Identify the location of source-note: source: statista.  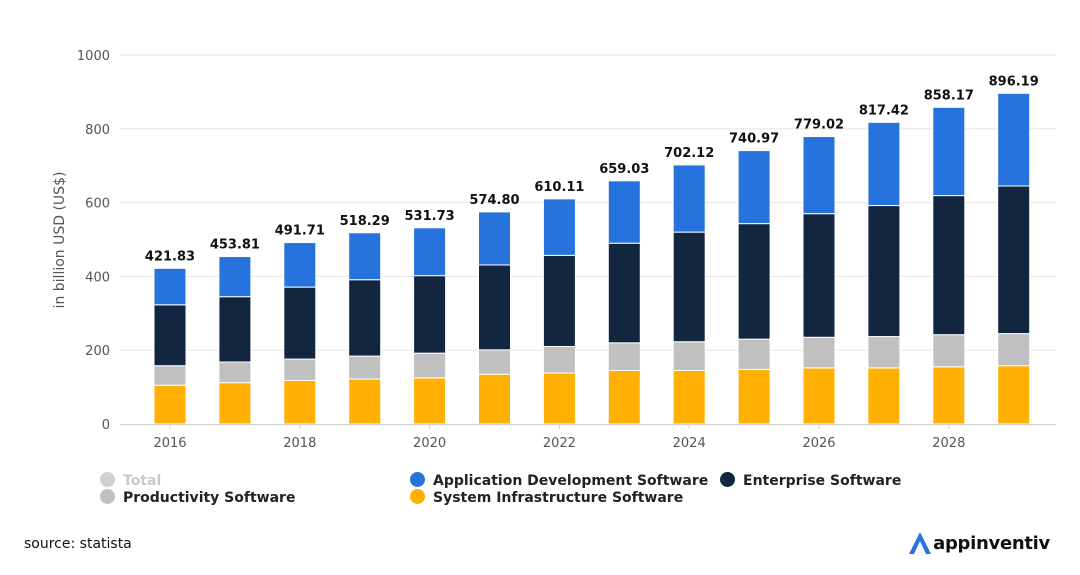
(78, 544).